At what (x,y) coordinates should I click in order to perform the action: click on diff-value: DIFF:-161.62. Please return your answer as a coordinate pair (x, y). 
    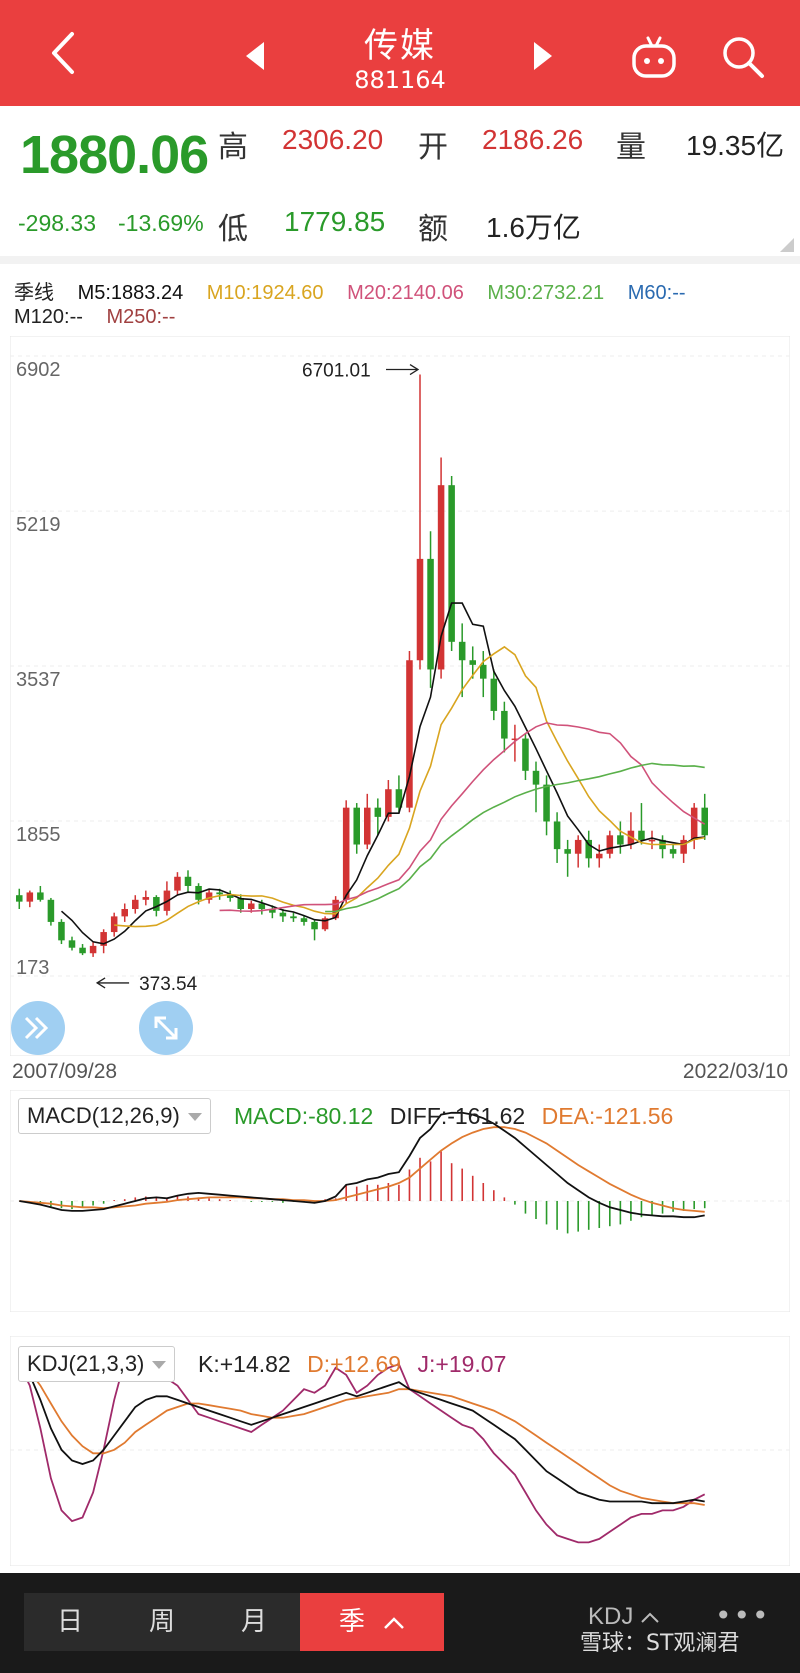
    Looking at the image, I should click on (457, 1116).